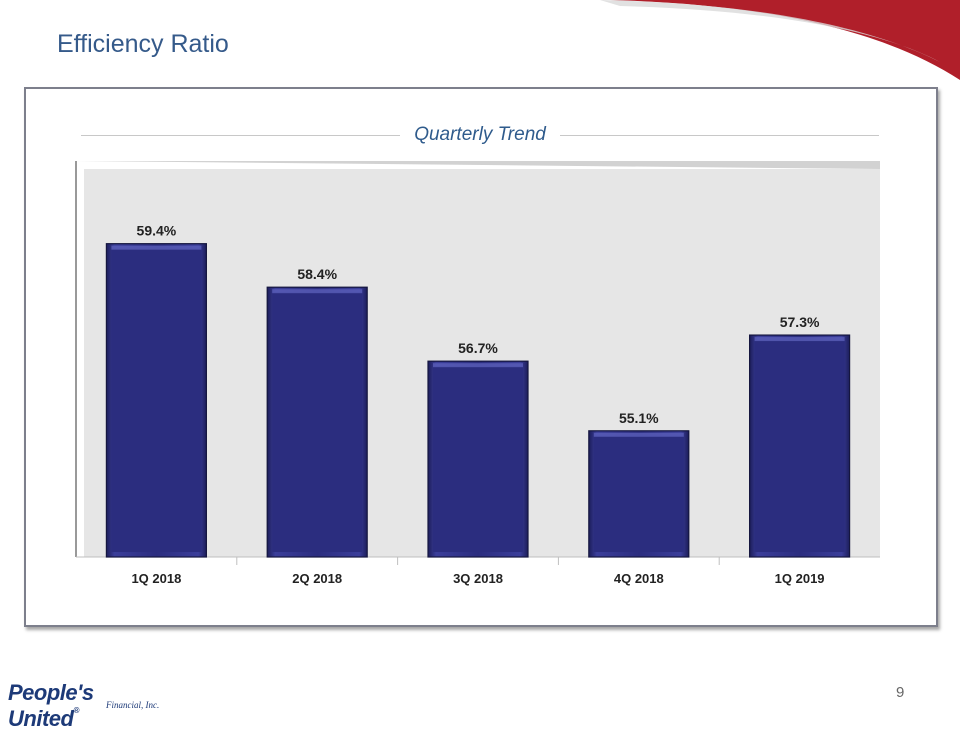 This screenshot has width=960, height=732. What do you see at coordinates (156, 578) in the screenshot?
I see `x-tick-label: 1Q 2018` at bounding box center [156, 578].